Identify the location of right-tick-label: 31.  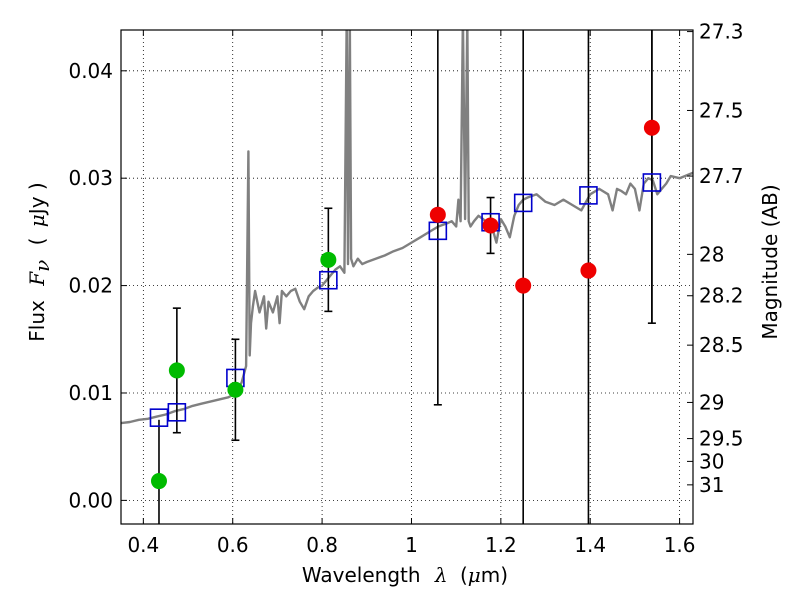
(711, 485).